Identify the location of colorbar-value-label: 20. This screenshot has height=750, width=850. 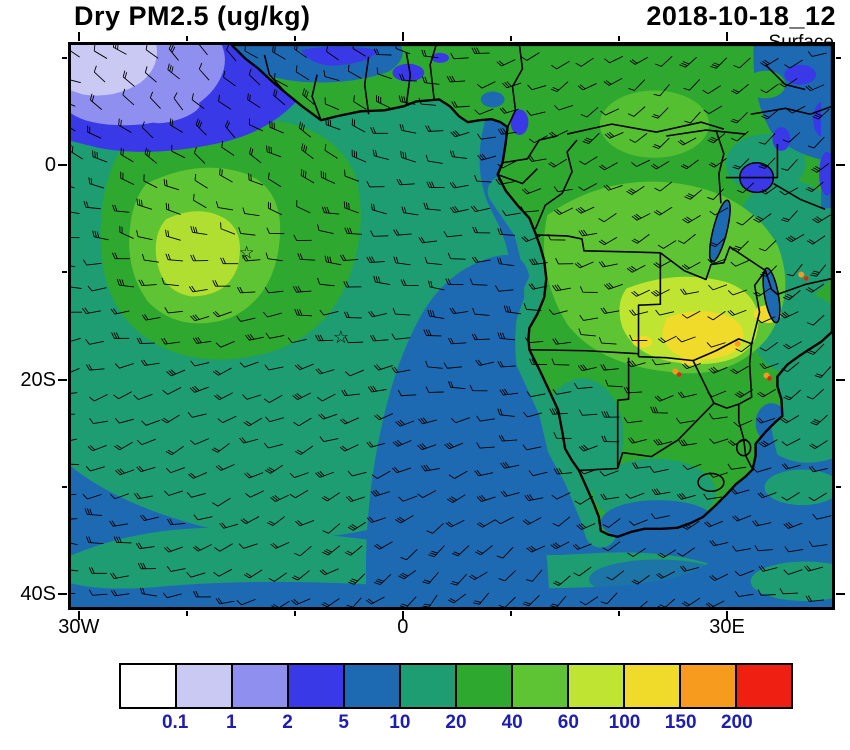
(456, 722).